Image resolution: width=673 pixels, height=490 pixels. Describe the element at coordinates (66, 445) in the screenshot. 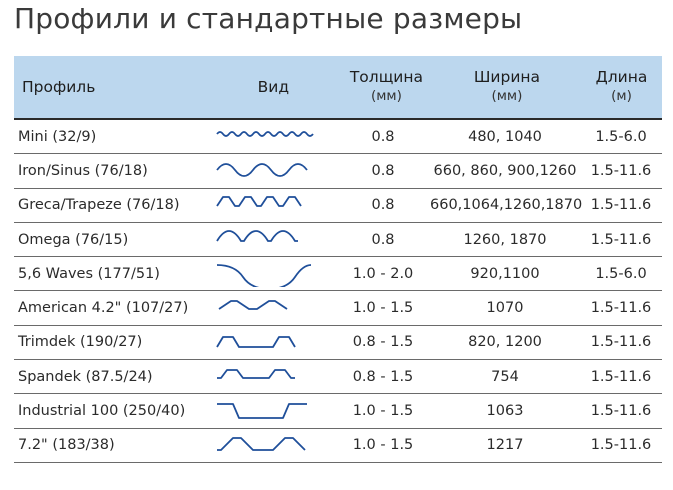

I see `profile-name: 7.2" (183/38)` at that location.